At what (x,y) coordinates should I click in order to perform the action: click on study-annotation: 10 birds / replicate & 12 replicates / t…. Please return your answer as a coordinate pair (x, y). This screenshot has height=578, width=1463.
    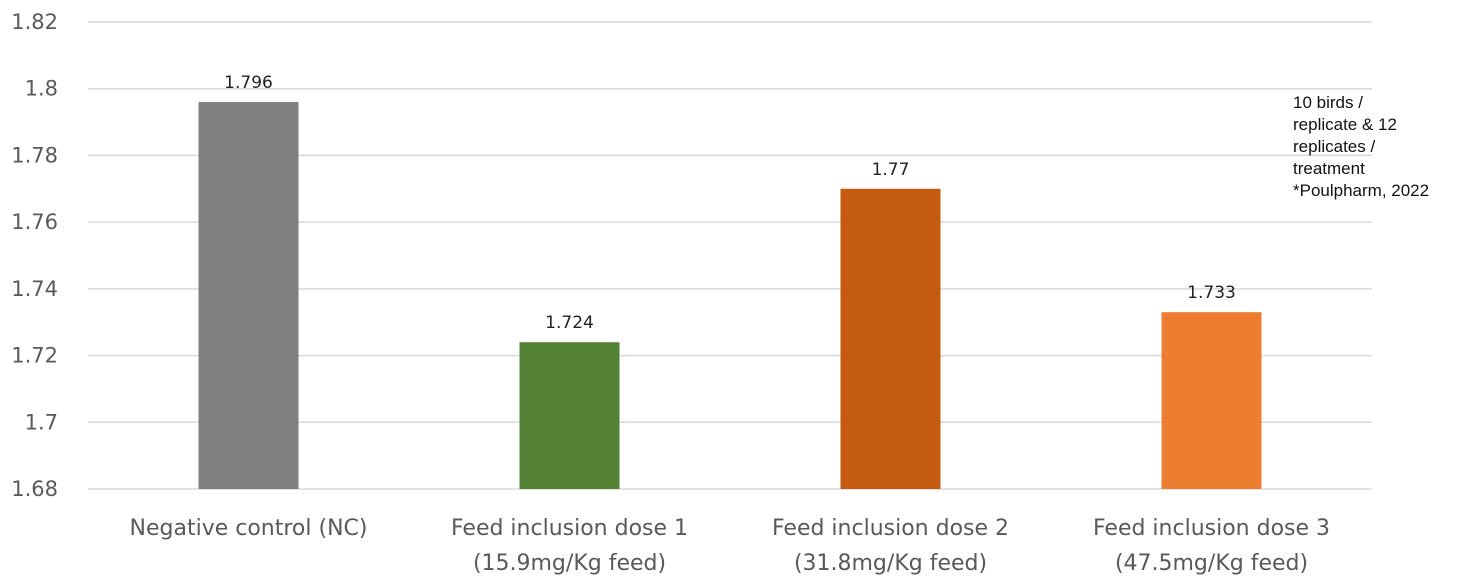
    Looking at the image, I should click on (1377, 147).